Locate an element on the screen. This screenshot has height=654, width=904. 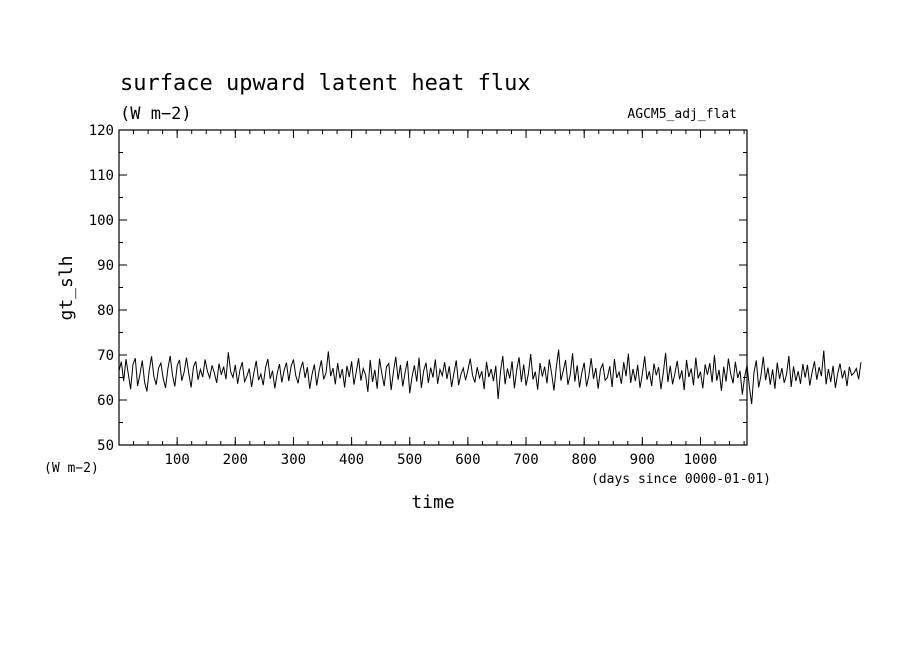
x-tick-label: 900 is located at coordinates (642, 460).